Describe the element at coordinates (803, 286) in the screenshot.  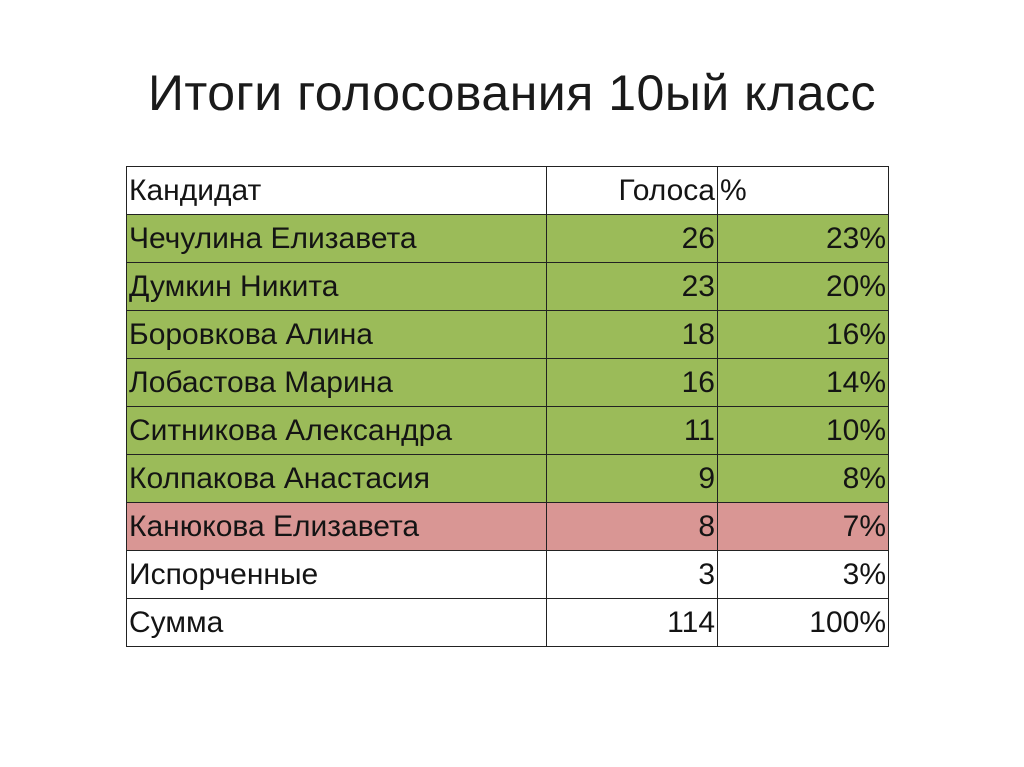
I see `vote-percent: 20%` at that location.